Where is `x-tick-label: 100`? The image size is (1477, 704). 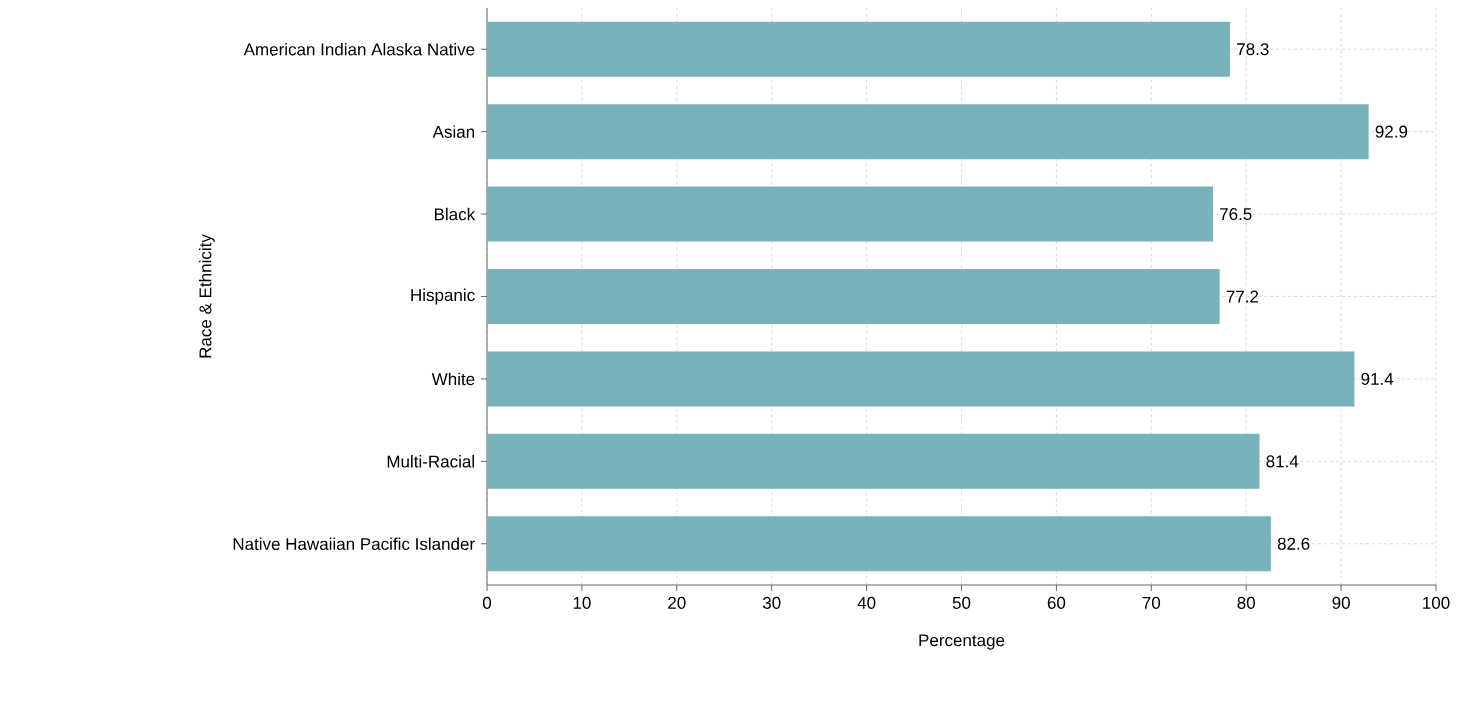
x-tick-label: 100 is located at coordinates (1436, 602).